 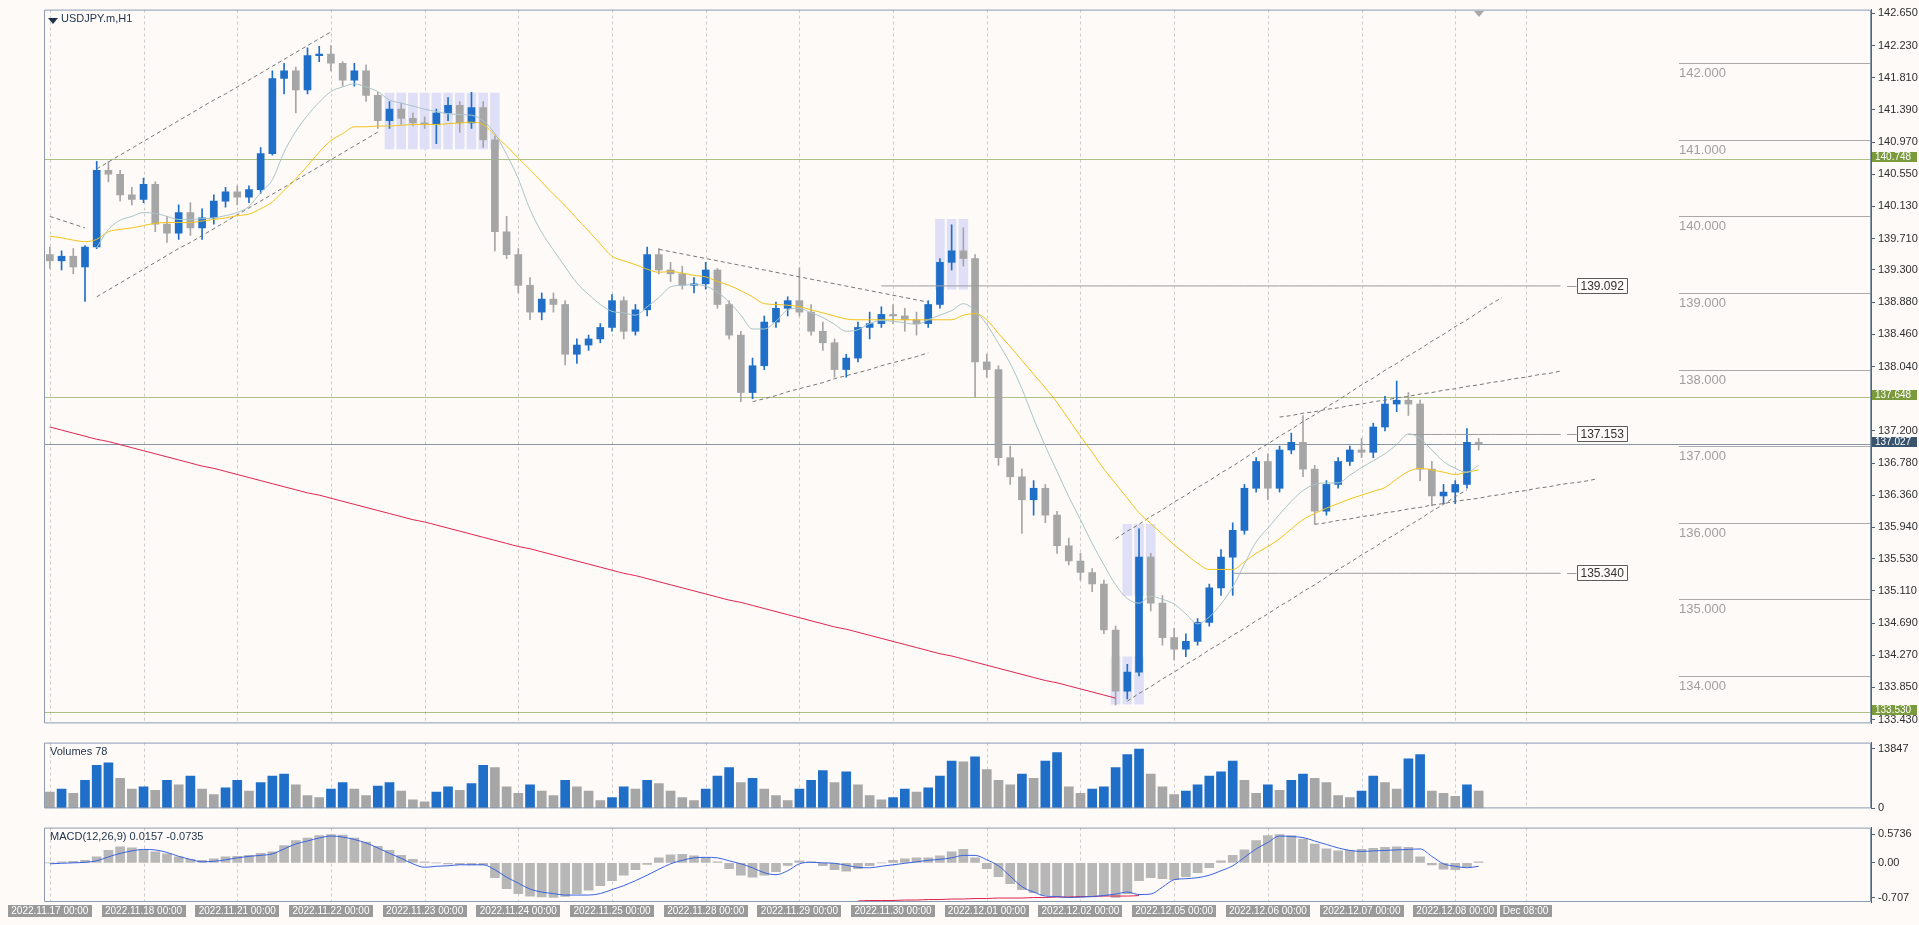 I want to click on y-tick-label: 141.390, so click(x=1898, y=108).